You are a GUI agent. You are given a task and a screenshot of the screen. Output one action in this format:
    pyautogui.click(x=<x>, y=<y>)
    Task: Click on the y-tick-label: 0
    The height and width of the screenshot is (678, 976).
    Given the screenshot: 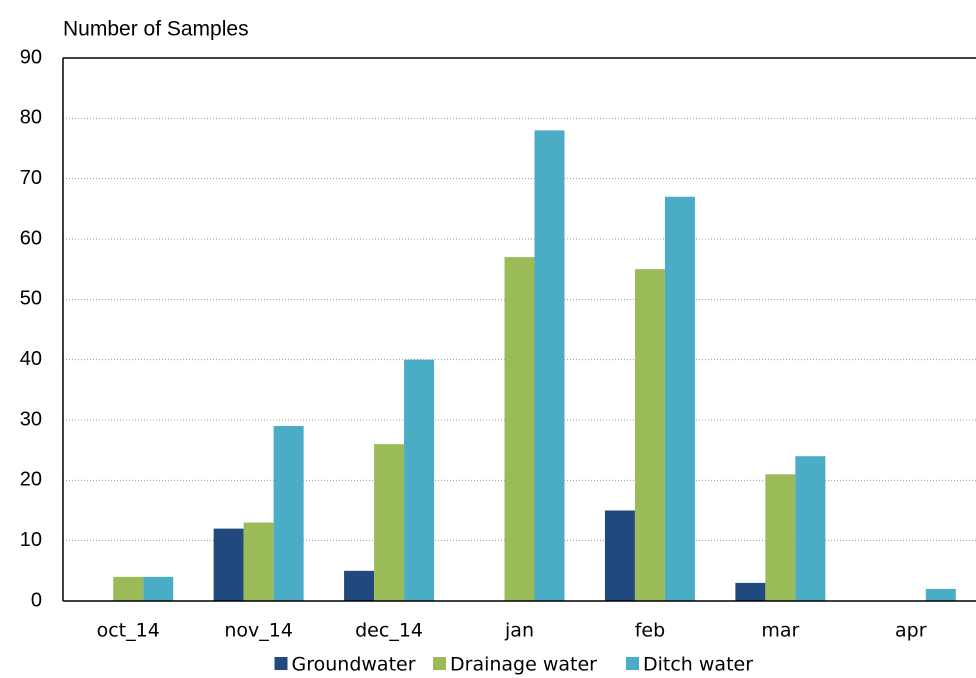 What is the action you would take?
    pyautogui.click(x=36, y=600)
    